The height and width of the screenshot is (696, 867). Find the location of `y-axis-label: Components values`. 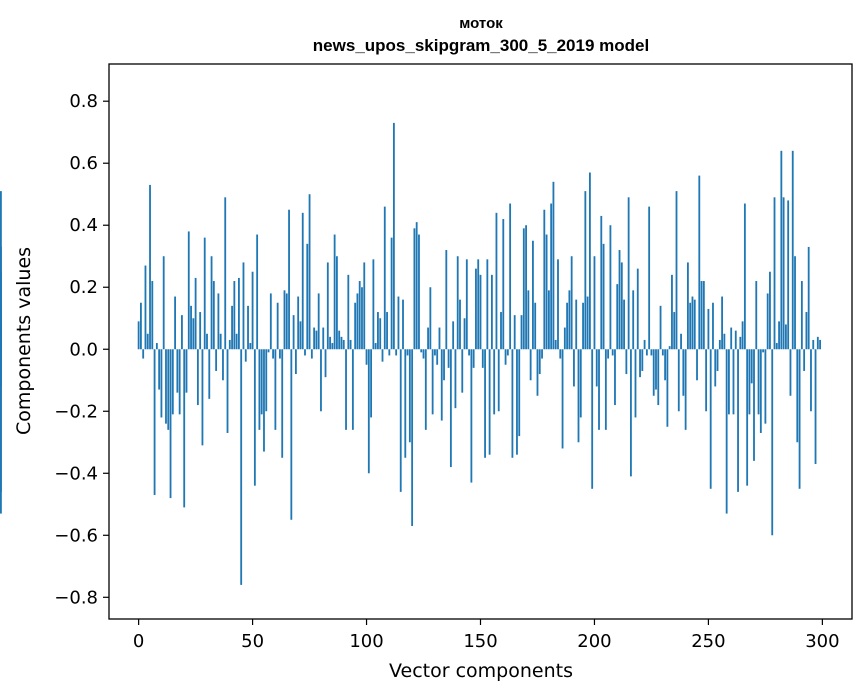

y-axis-label: Components values is located at coordinates (24, 341).